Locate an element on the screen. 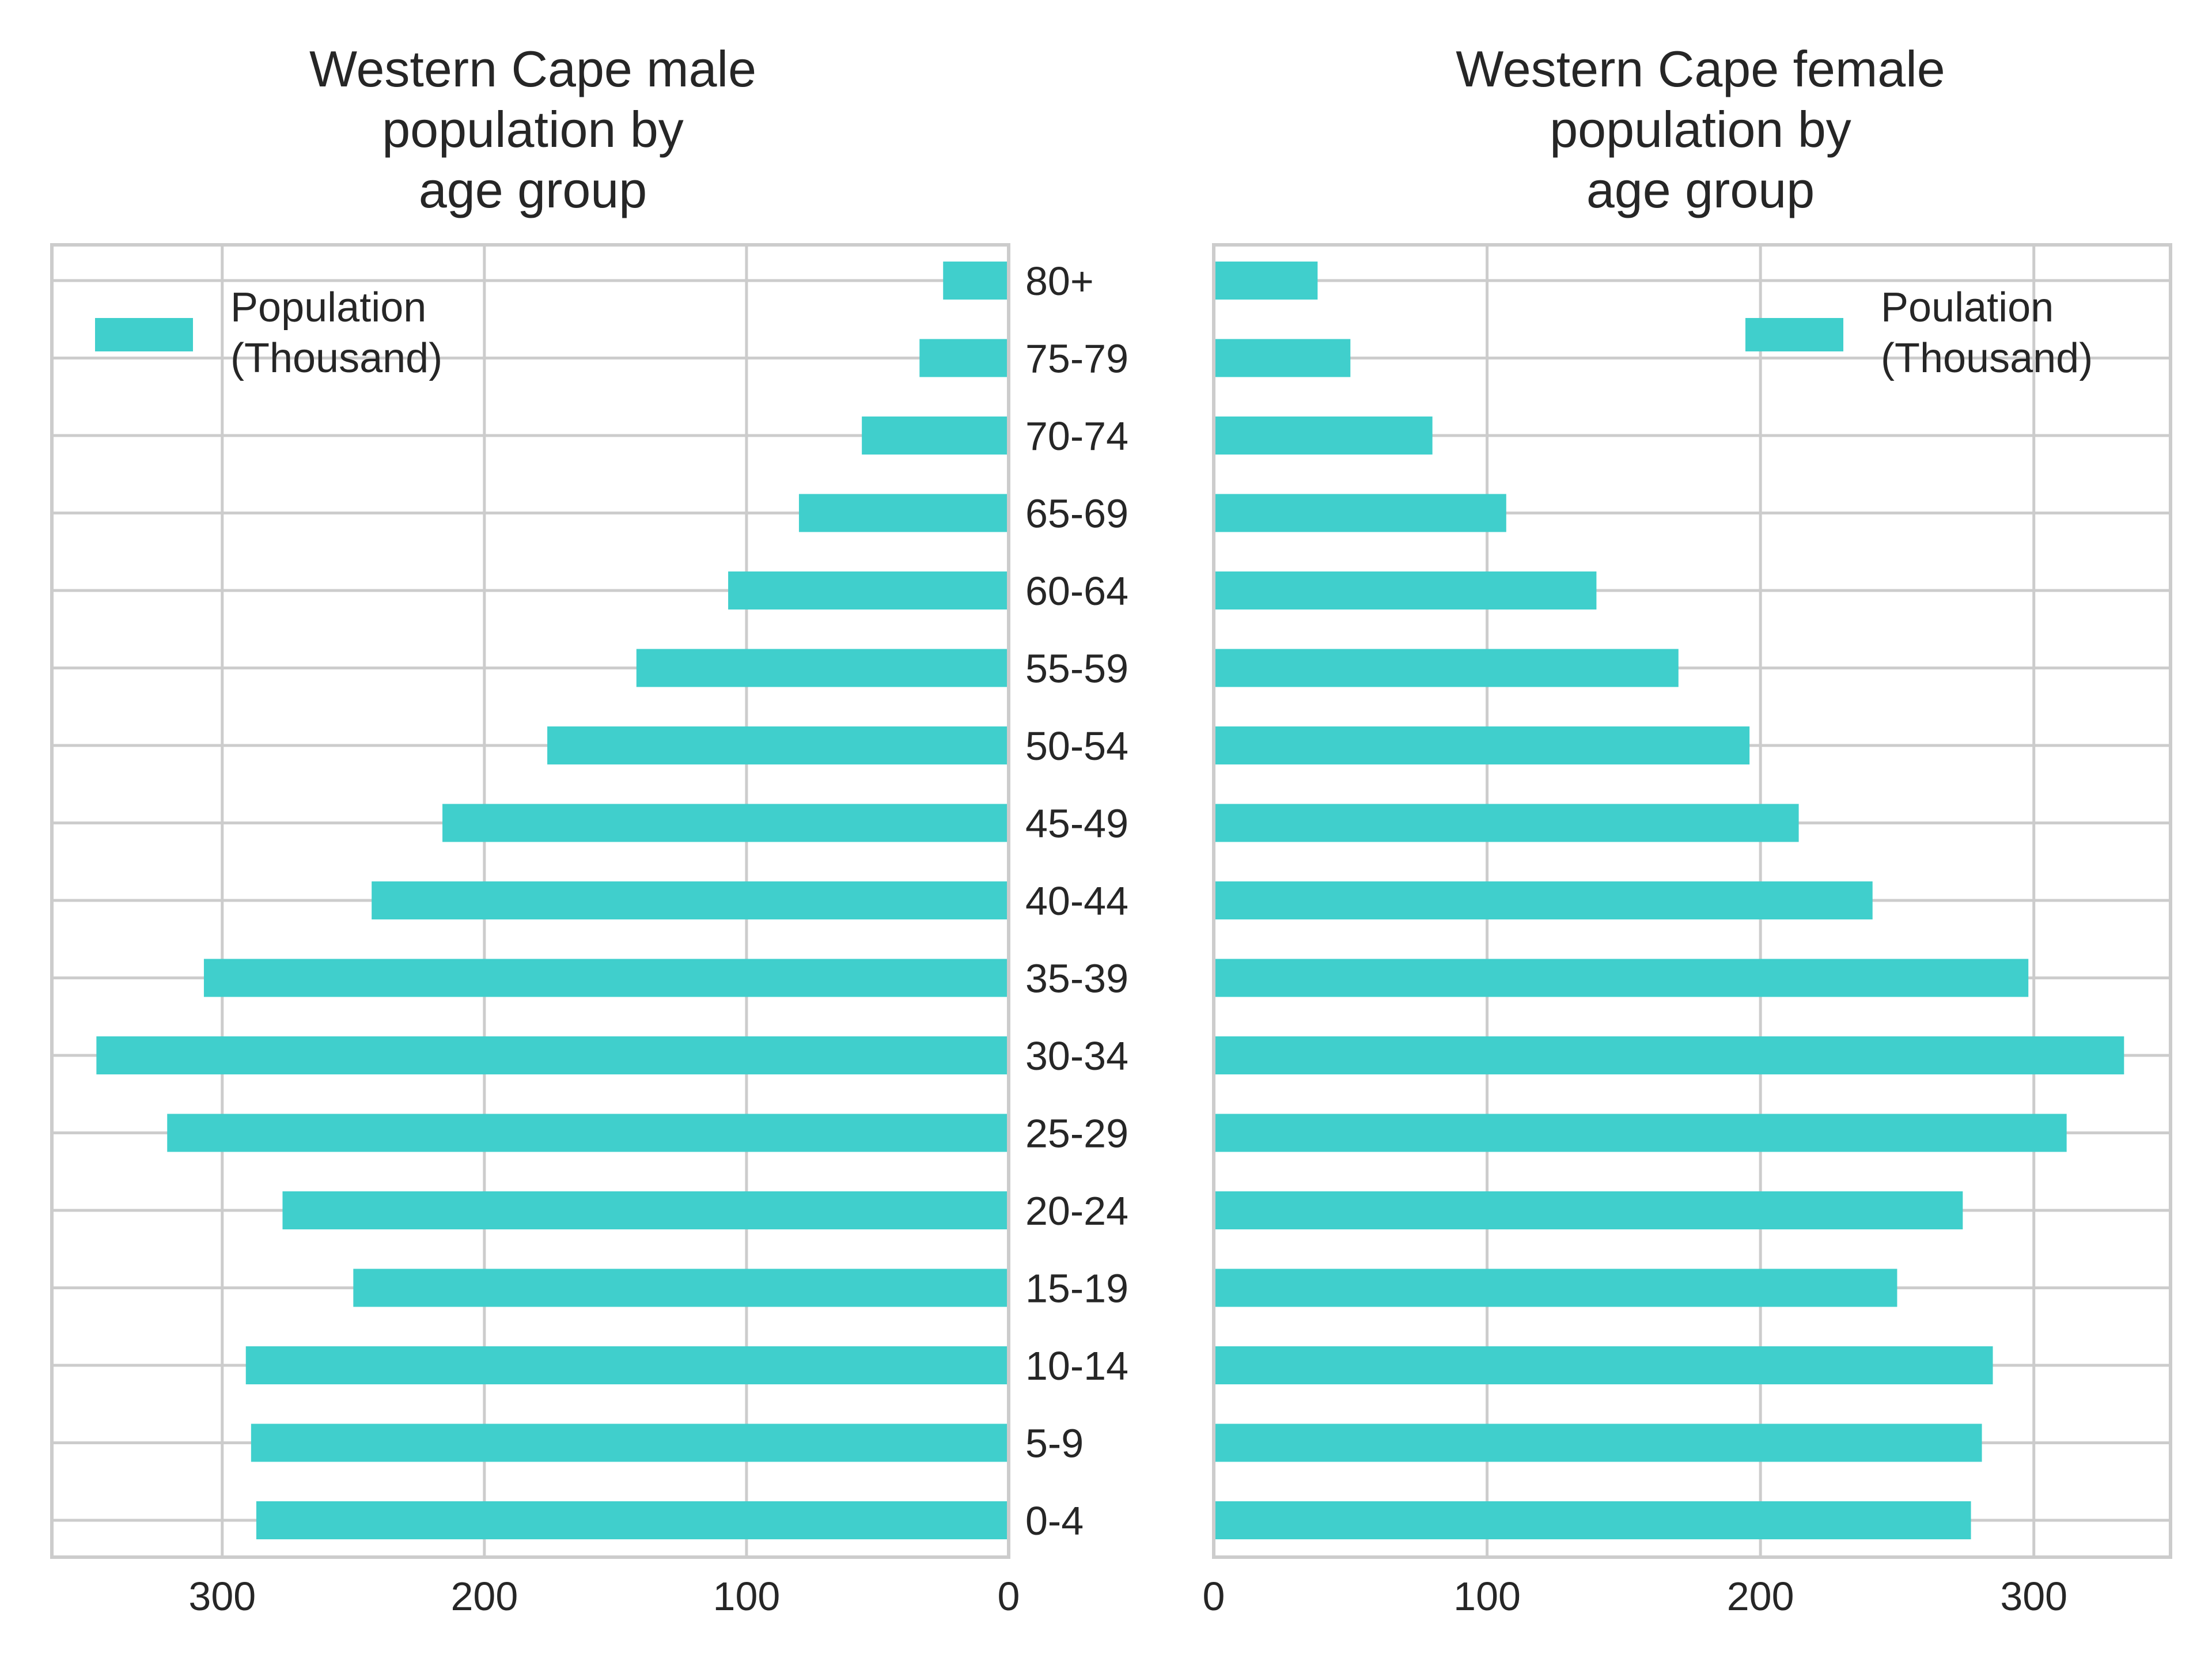 The width and height of the screenshot is (2212, 1662). category-label: 20-24 is located at coordinates (1076, 1210).